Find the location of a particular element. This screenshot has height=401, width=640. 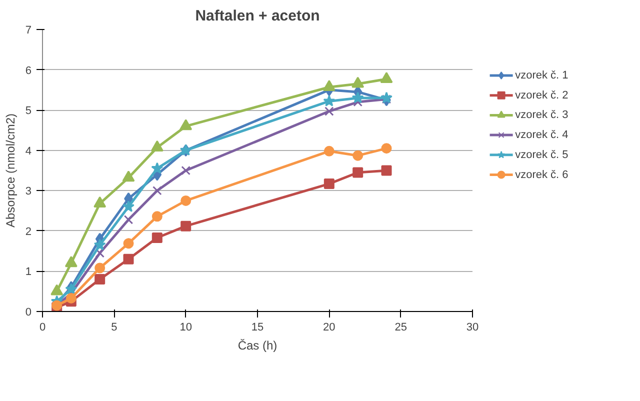

y-tick-label: 0 is located at coordinates (28, 312).